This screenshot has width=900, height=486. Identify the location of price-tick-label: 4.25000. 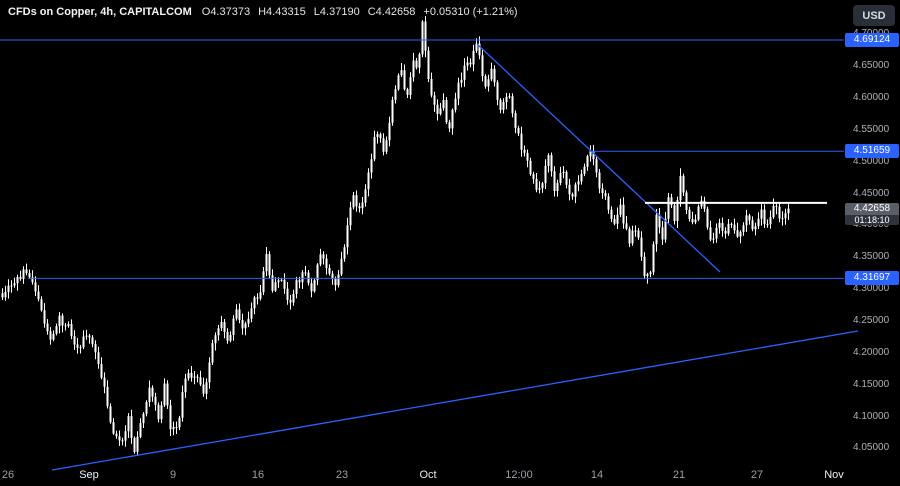
(871, 321).